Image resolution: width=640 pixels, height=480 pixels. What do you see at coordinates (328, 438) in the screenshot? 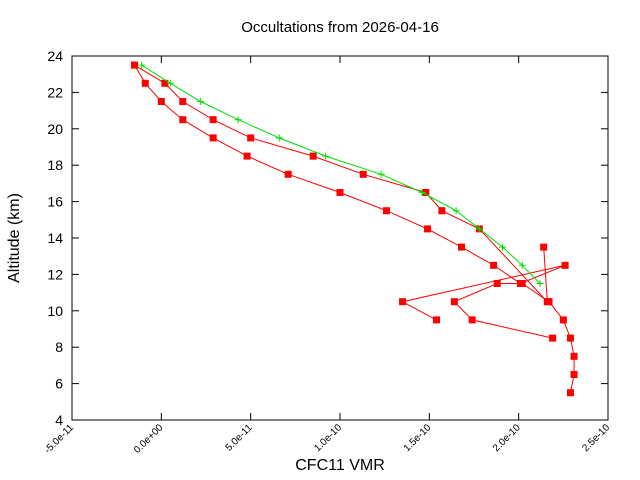
I see `x-tick-label: 1.0e-10` at bounding box center [328, 438].